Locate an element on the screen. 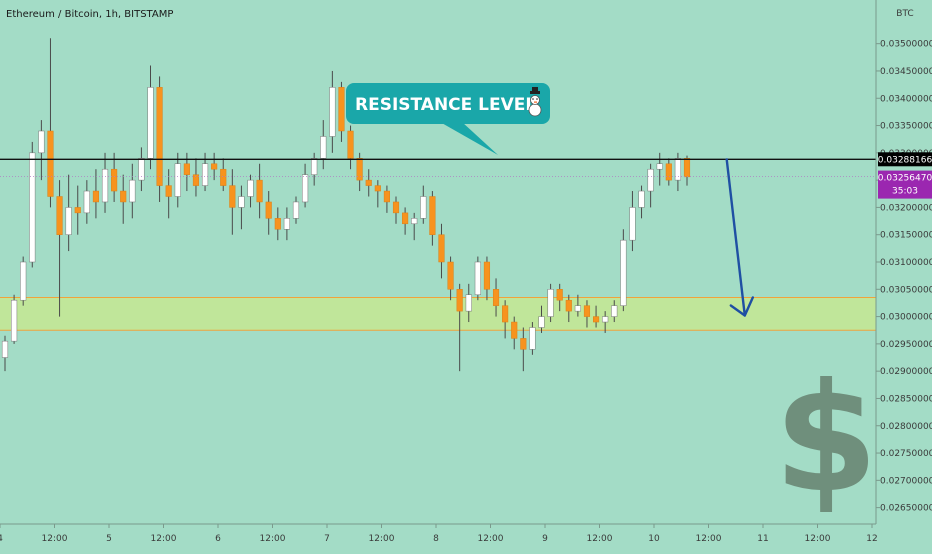 The image size is (932, 554). y-tick-label: 0.02850000 is located at coordinates (906, 399).